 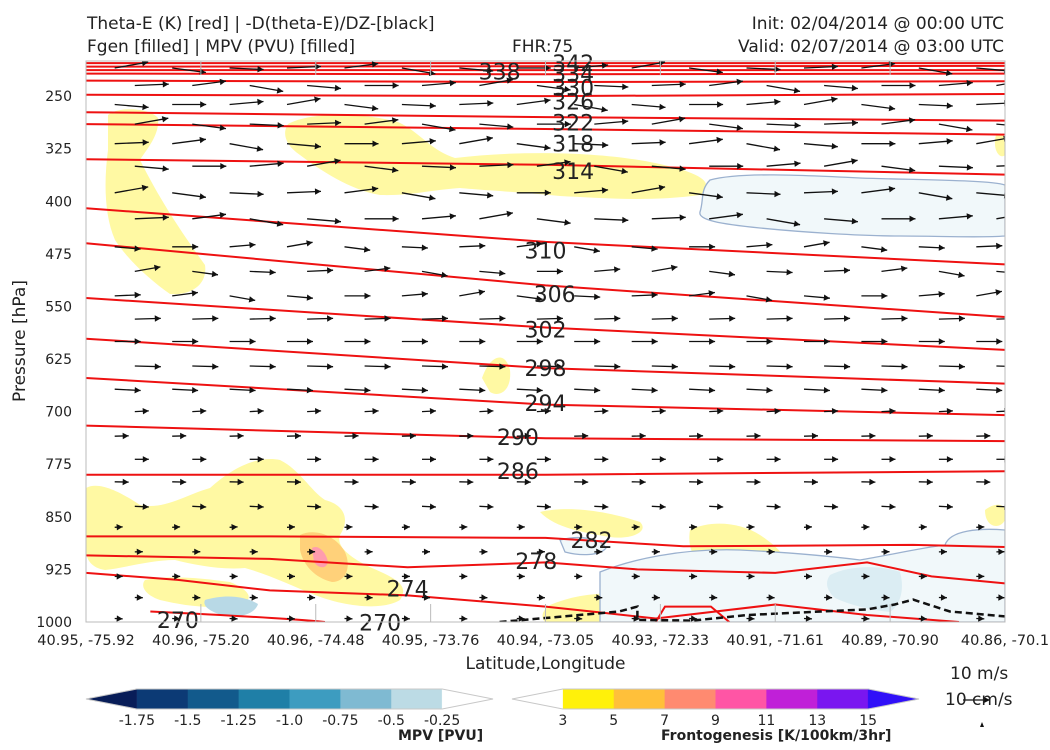 I want to click on y-tick-label: 775, so click(x=58, y=465).